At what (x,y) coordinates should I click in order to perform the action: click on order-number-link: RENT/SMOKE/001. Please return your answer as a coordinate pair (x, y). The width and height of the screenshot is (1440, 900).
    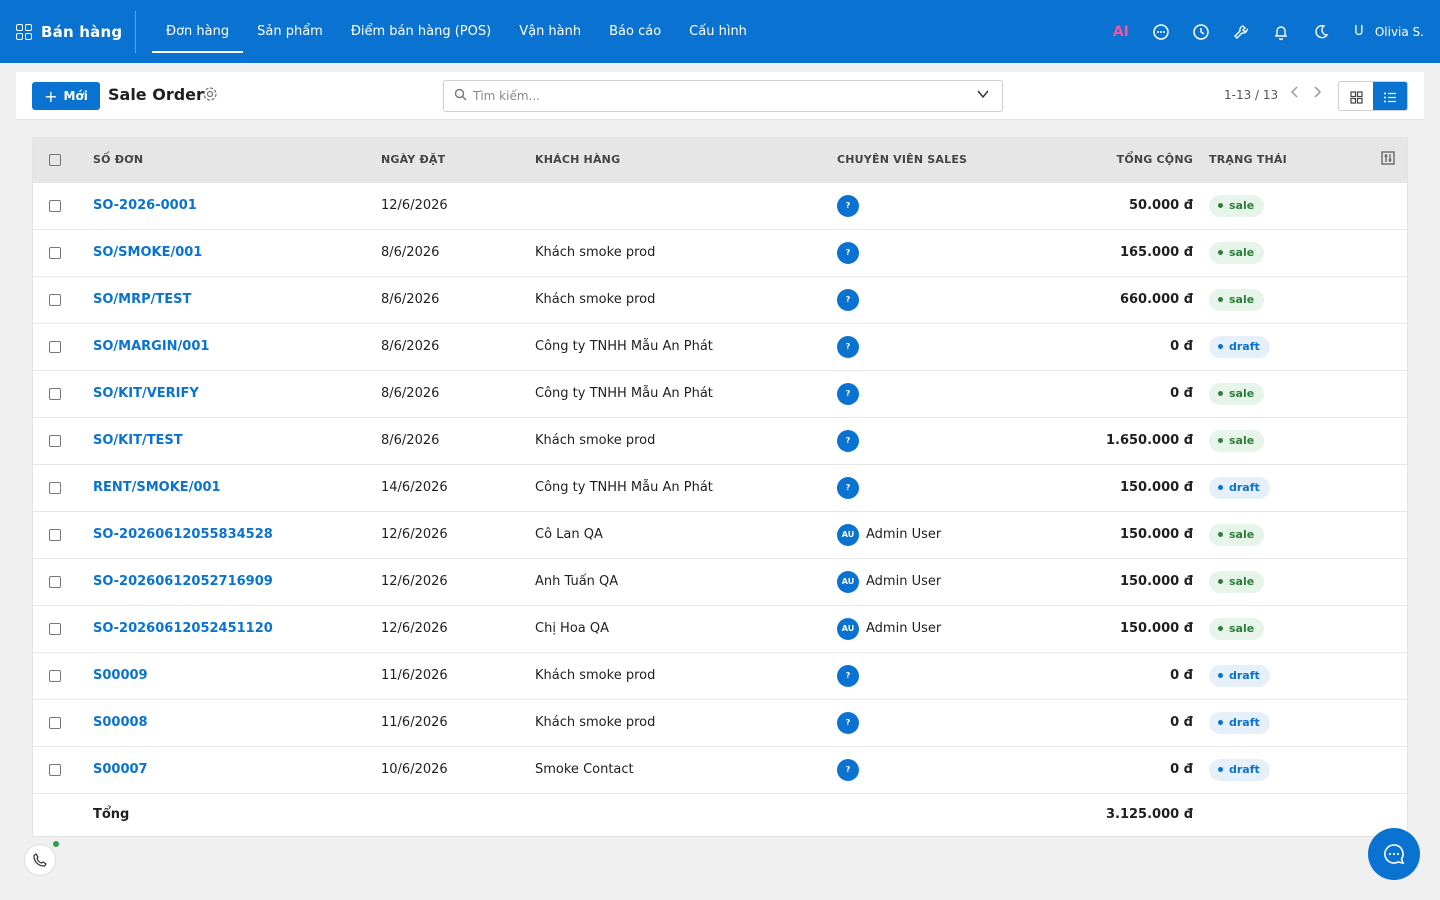
    Looking at the image, I should click on (157, 487).